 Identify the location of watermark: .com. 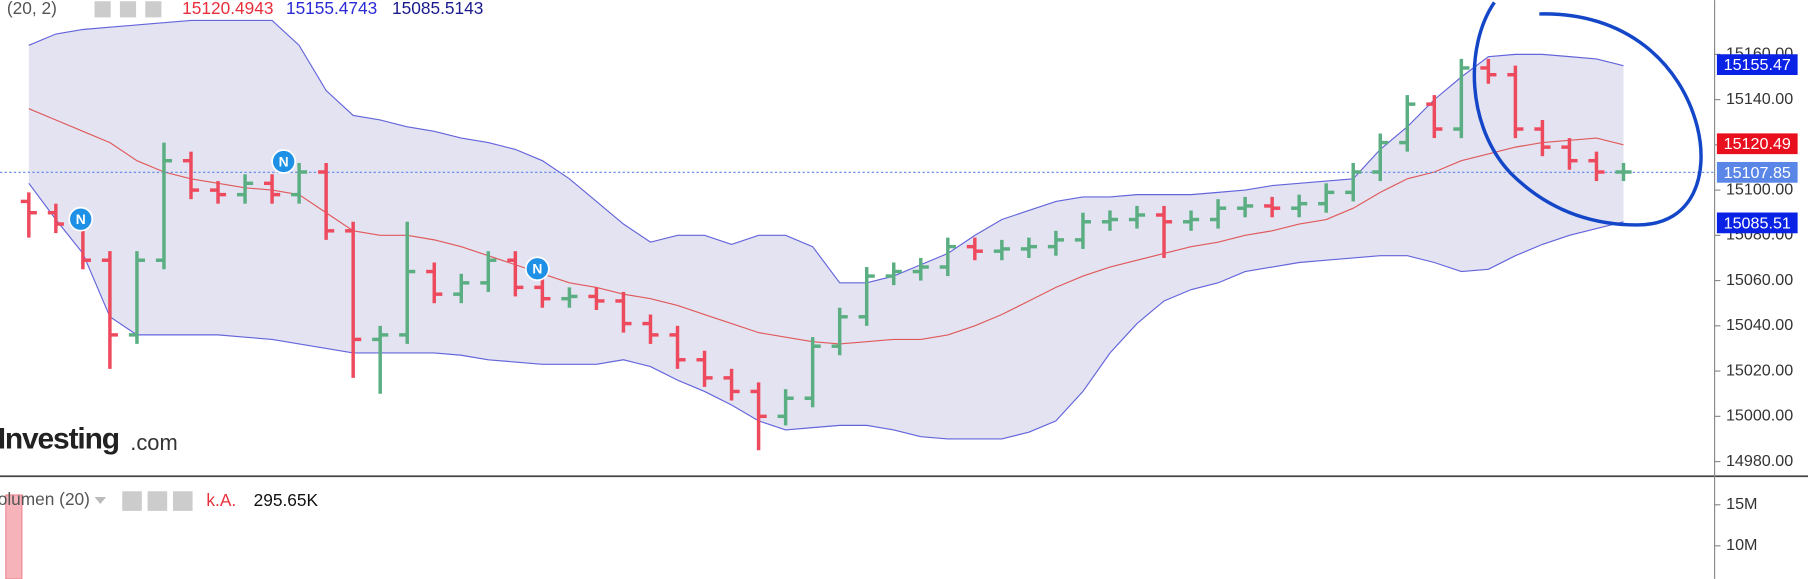
(153, 442).